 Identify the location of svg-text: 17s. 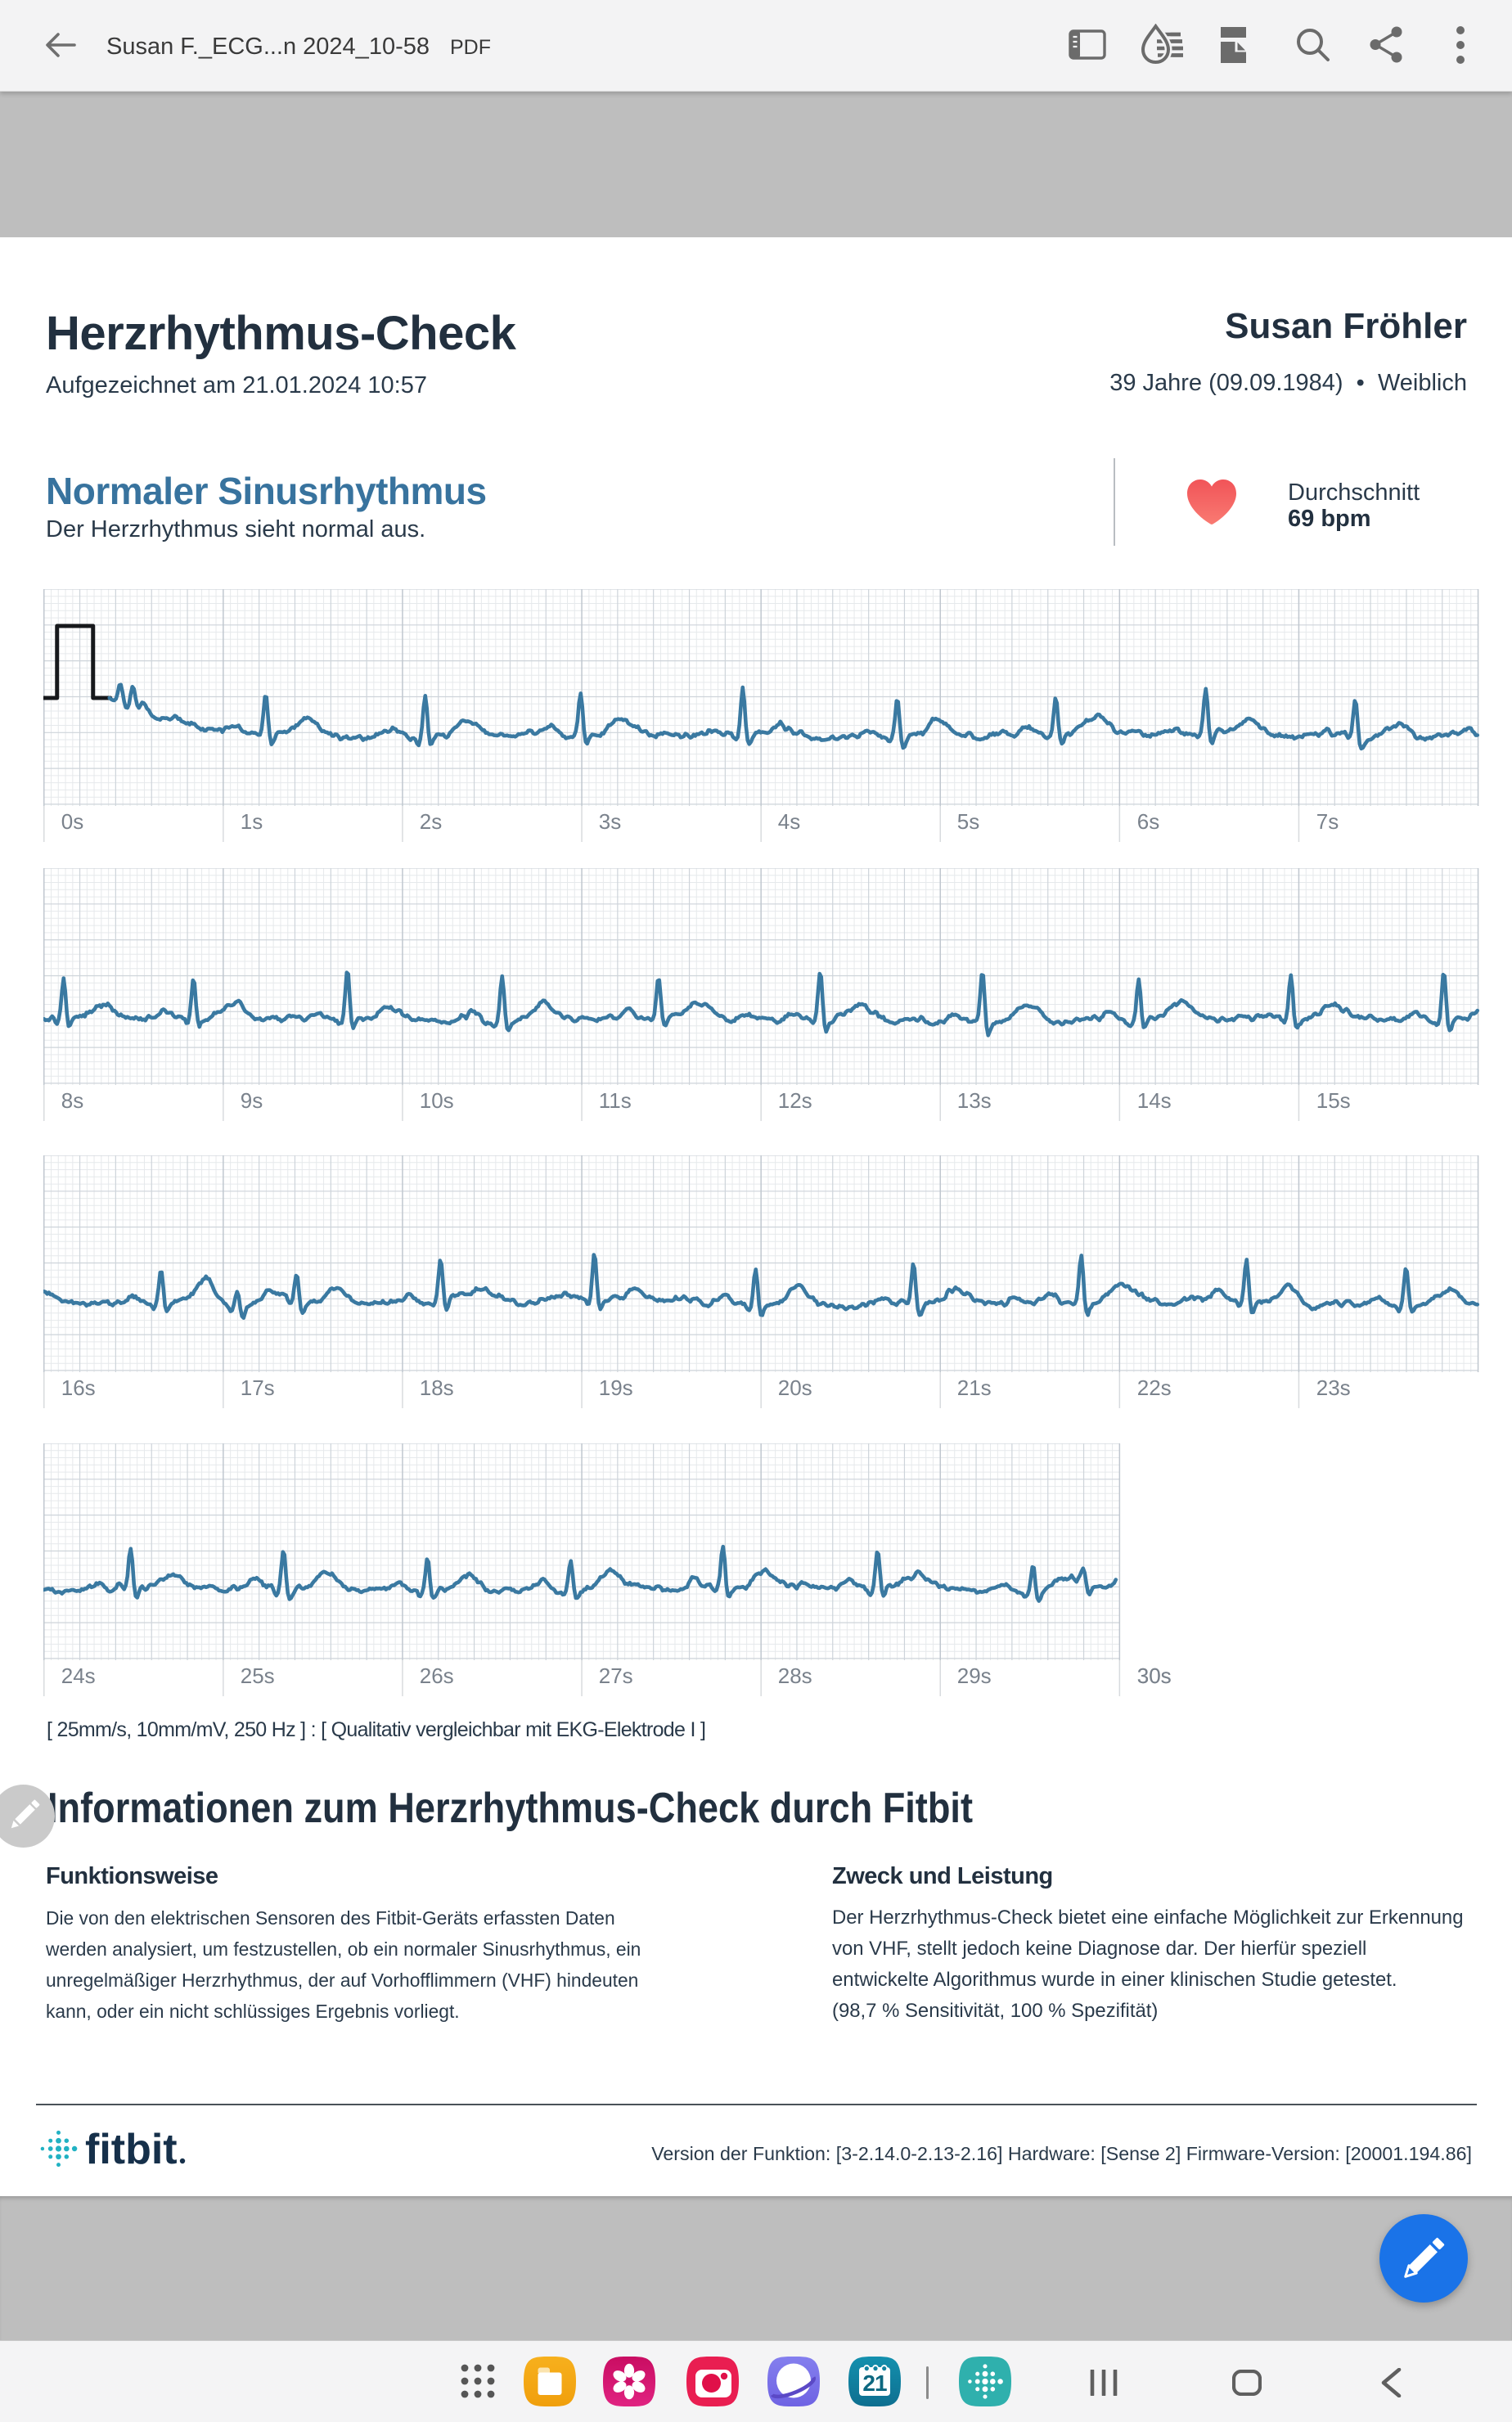
(258, 1387).